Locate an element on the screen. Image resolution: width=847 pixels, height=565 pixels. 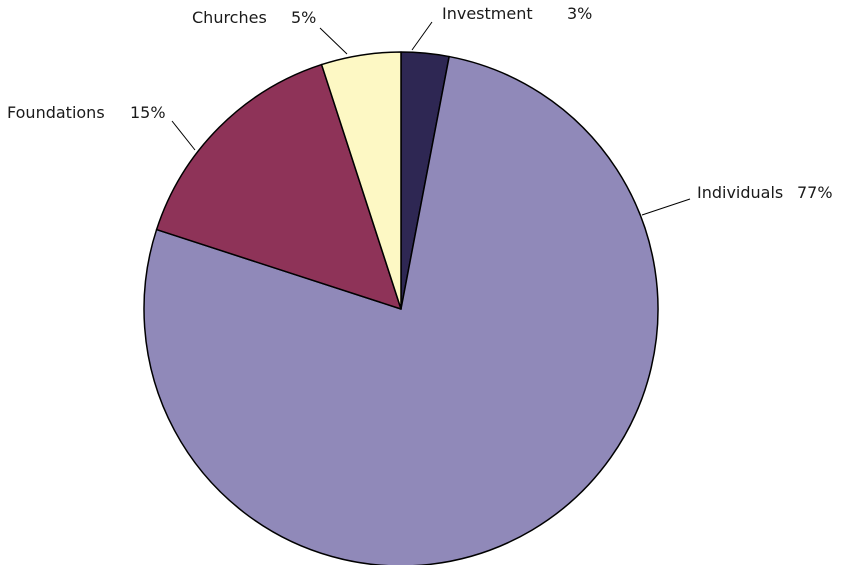
slice-churches is located at coordinates (361, 180).